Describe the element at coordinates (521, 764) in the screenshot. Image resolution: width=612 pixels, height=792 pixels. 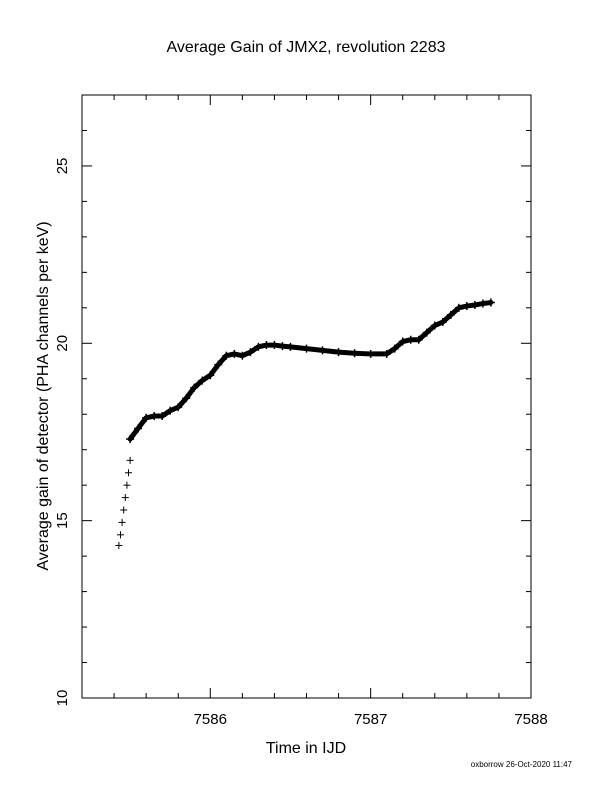
I see `footer-stamp: oxborrow 26-Oct-2020 11:47` at that location.